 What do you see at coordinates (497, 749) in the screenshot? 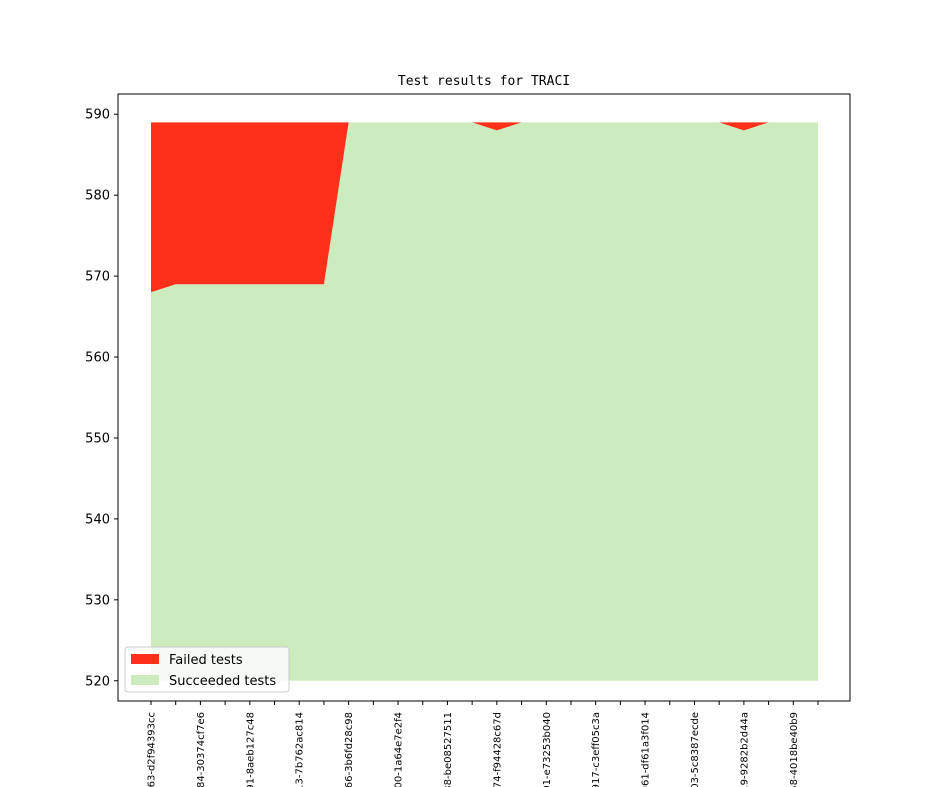
I see `x-tick-label: 74-f94428c67d` at bounding box center [497, 749].